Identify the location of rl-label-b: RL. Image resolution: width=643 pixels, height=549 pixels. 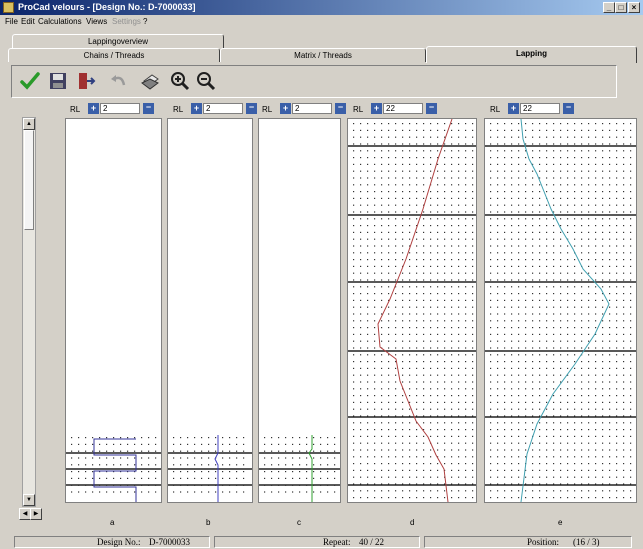
(178, 109).